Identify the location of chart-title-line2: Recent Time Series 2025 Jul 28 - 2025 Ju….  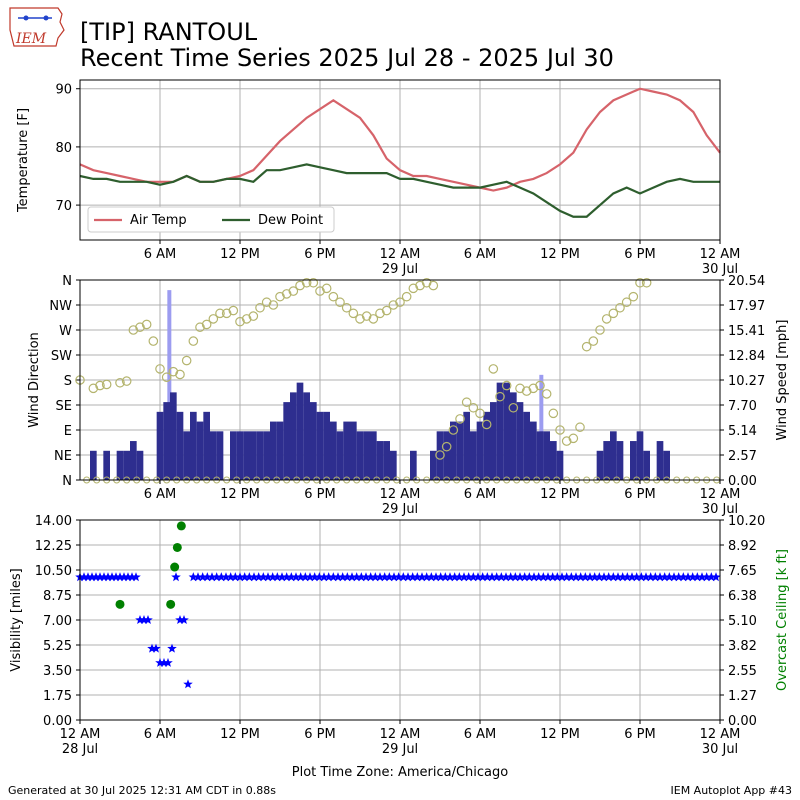
(347, 58).